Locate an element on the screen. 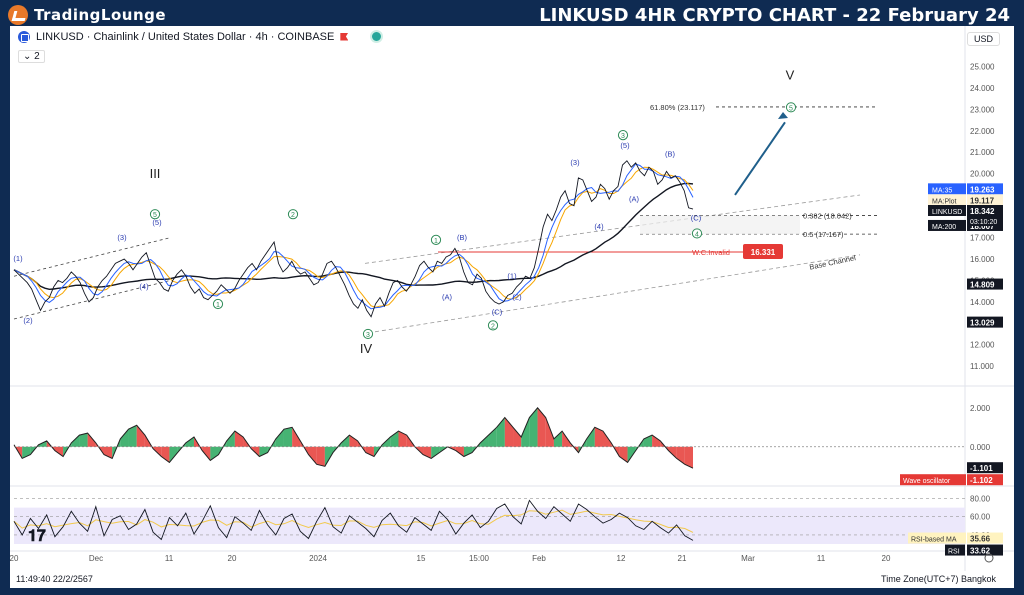 The image size is (1024, 595). currency-button: USD is located at coordinates (983, 39).